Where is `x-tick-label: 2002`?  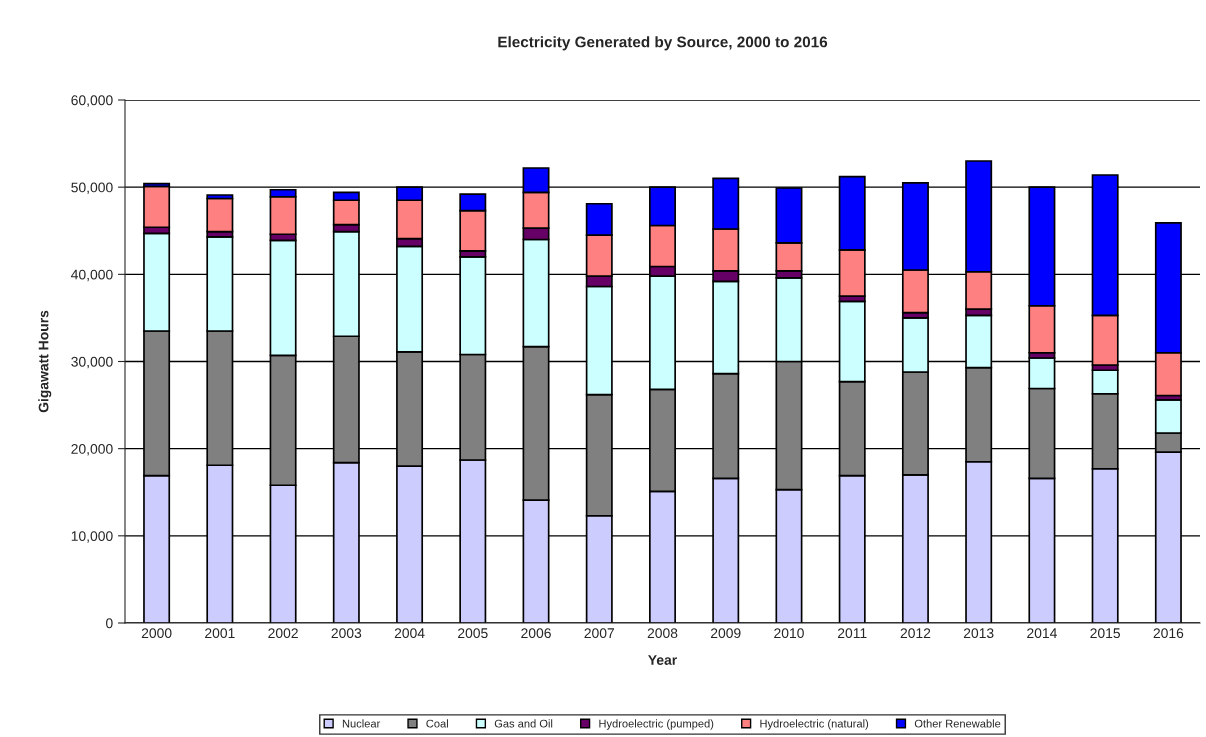 x-tick-label: 2002 is located at coordinates (283, 633).